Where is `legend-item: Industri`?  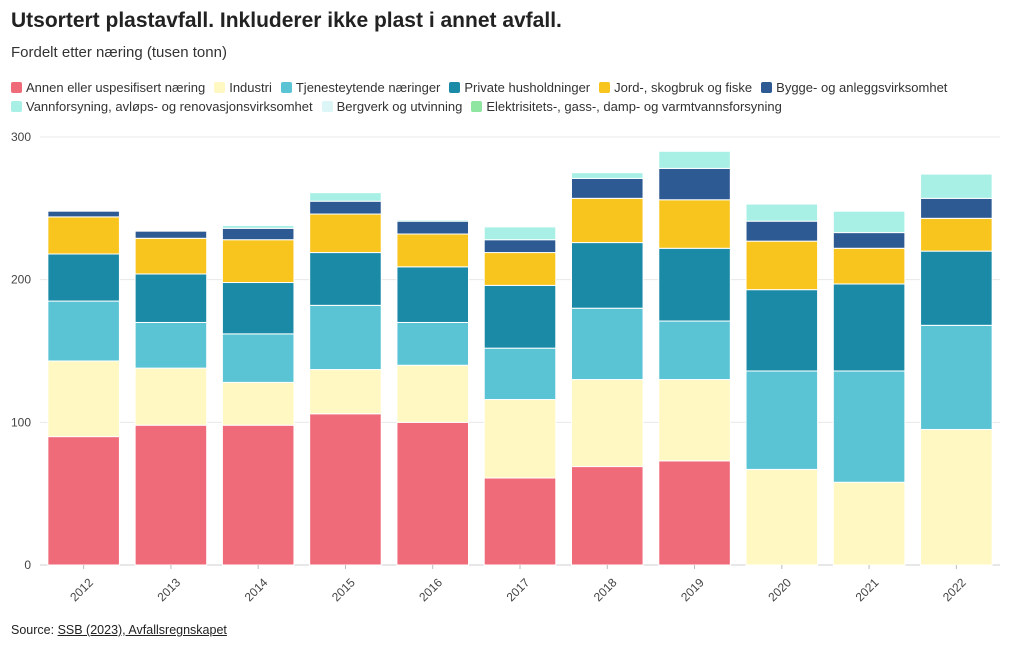 legend-item: Industri is located at coordinates (243, 87).